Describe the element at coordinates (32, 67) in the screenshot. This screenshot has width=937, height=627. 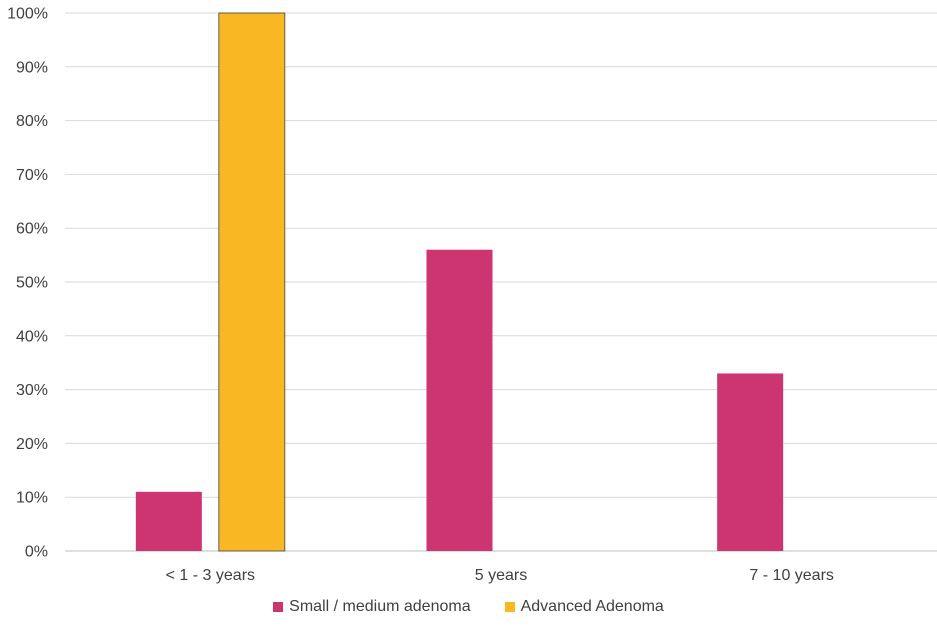
I see `y-tick-label: 90%` at that location.